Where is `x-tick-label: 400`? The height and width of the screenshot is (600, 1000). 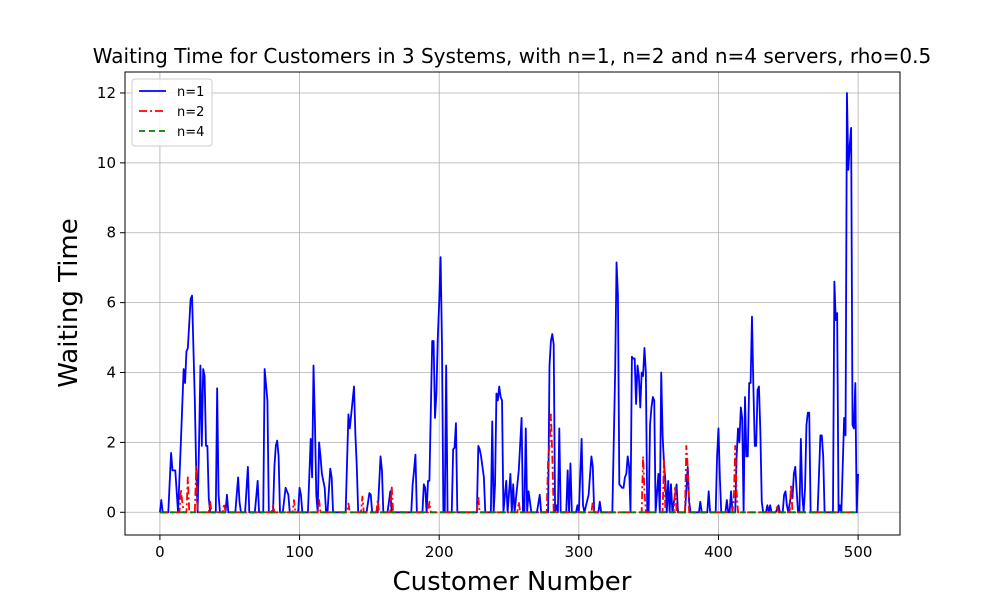
x-tick-label: 400 is located at coordinates (718, 552).